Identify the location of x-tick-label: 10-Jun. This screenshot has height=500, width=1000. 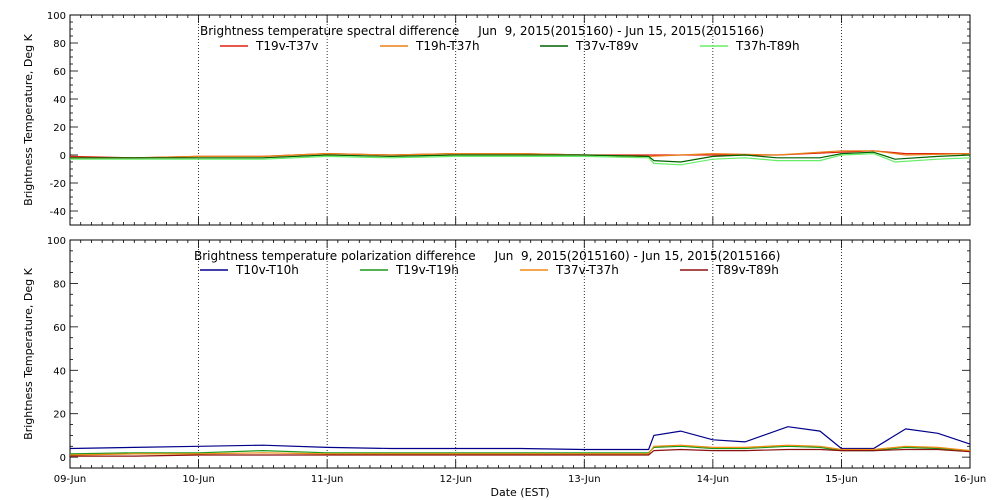
(198, 479).